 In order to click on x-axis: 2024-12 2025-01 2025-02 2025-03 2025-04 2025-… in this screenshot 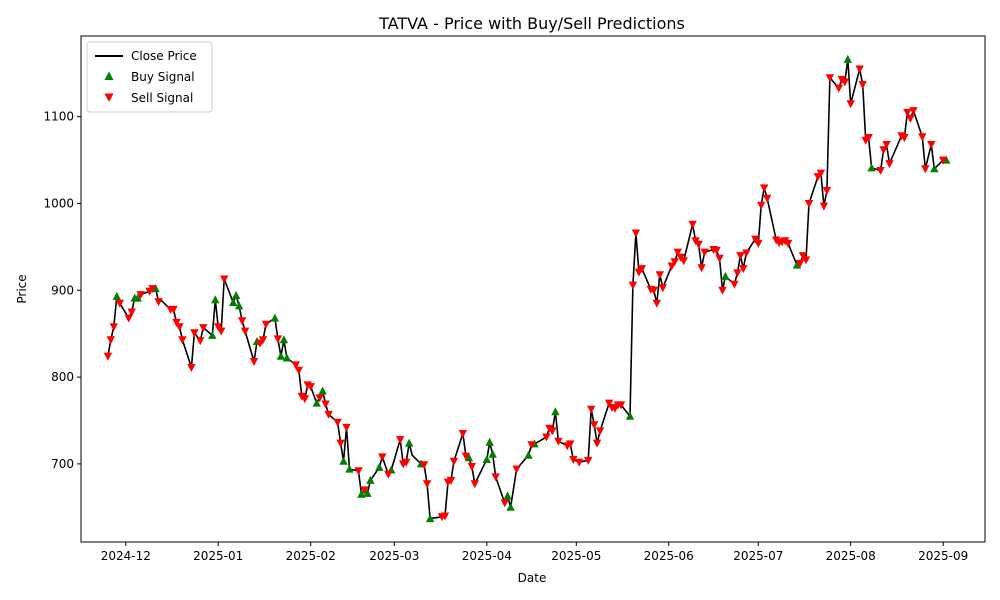, I will do `click(534, 552)`.